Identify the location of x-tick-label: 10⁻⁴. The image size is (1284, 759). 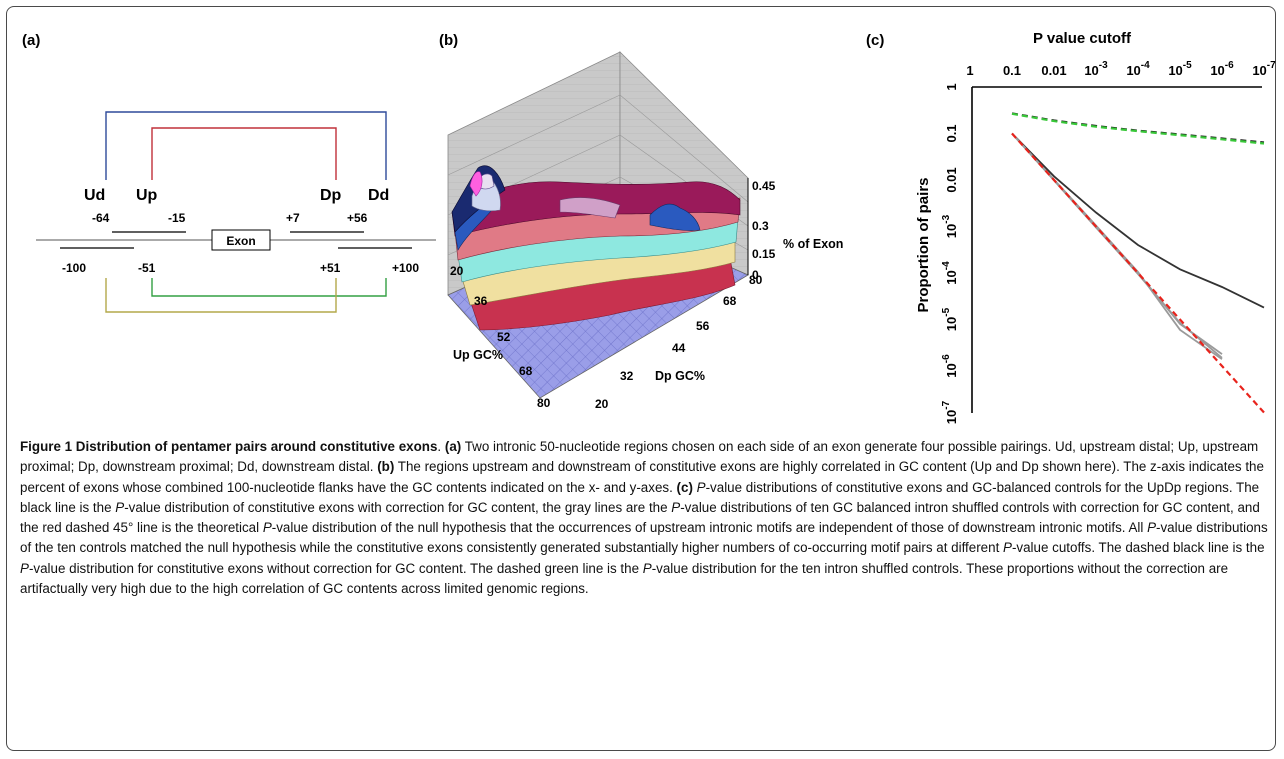
(1138, 69).